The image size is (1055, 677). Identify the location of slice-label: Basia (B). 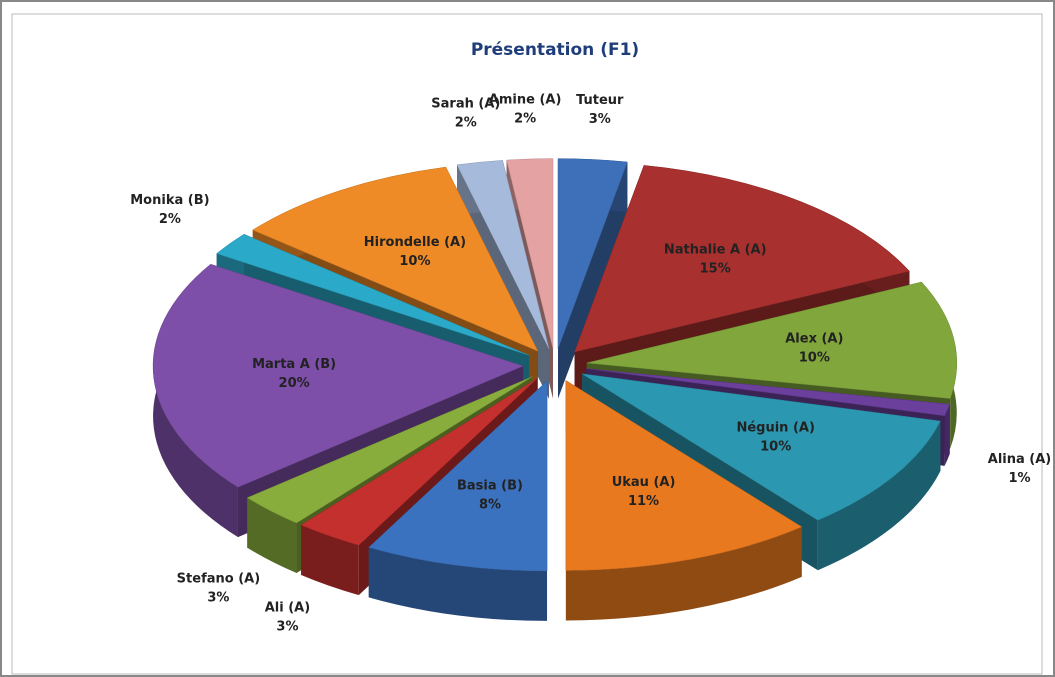
(490, 486).